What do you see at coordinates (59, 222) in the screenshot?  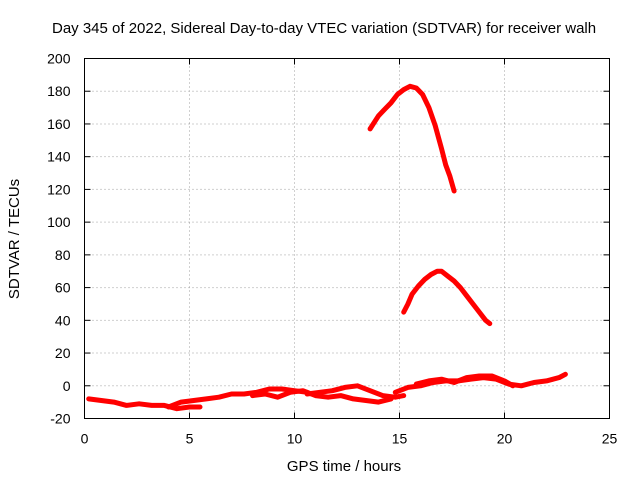 I see `y-tick-label: 100` at bounding box center [59, 222].